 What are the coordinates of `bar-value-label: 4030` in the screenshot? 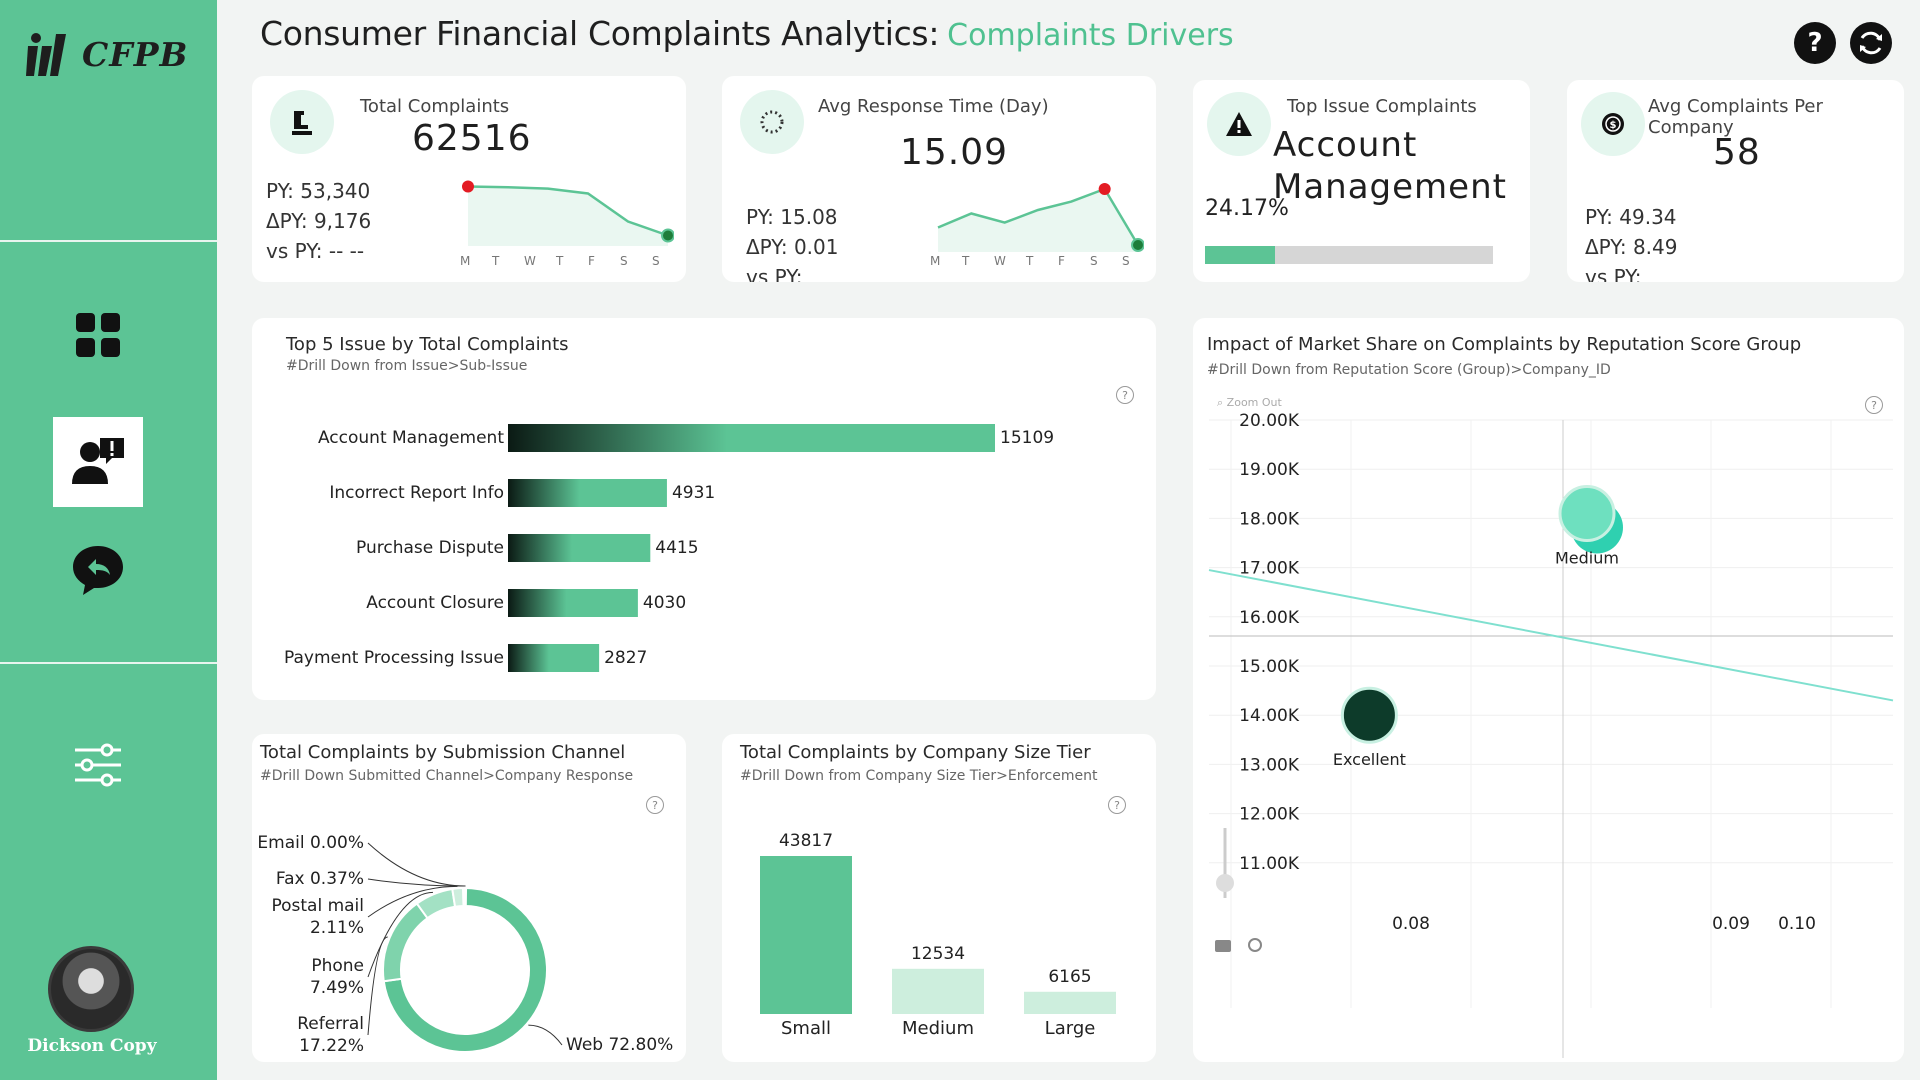 It's located at (664, 603).